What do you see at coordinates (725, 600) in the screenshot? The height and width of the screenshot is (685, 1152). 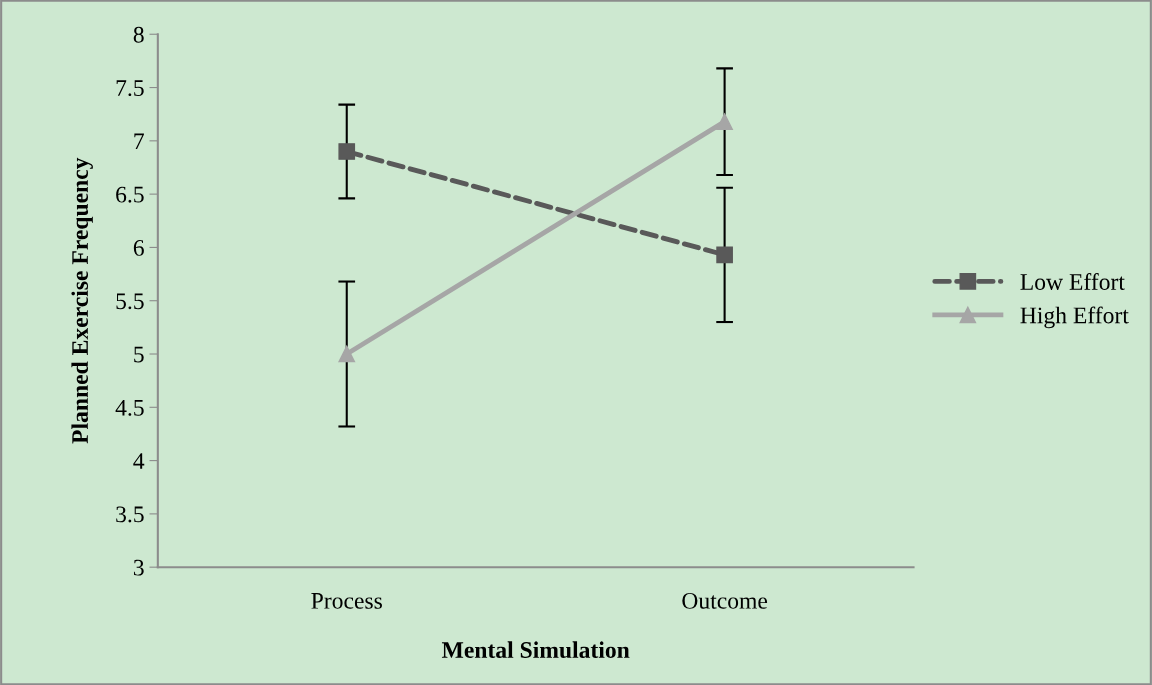 I see `x-tick-label: Outcome` at bounding box center [725, 600].